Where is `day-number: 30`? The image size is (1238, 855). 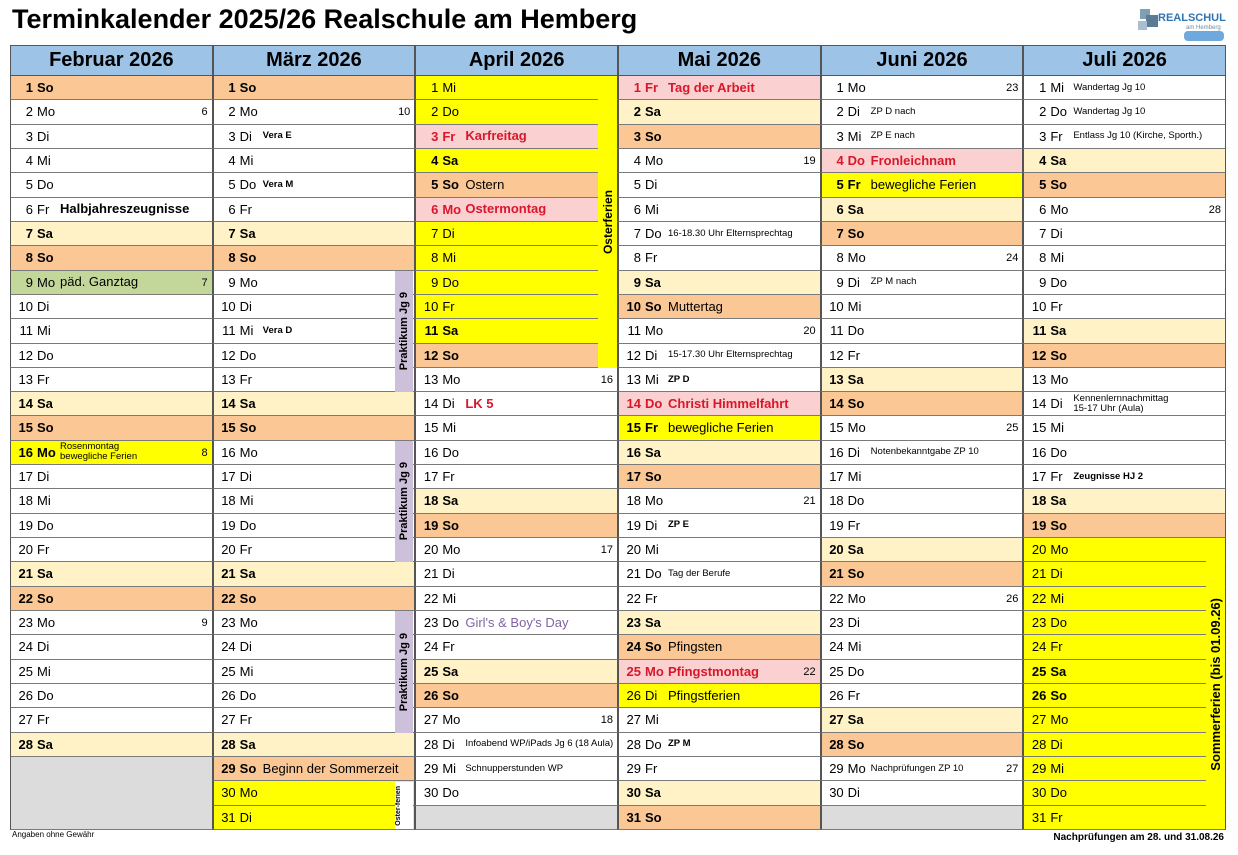
day-number: 30 is located at coordinates (836, 793).